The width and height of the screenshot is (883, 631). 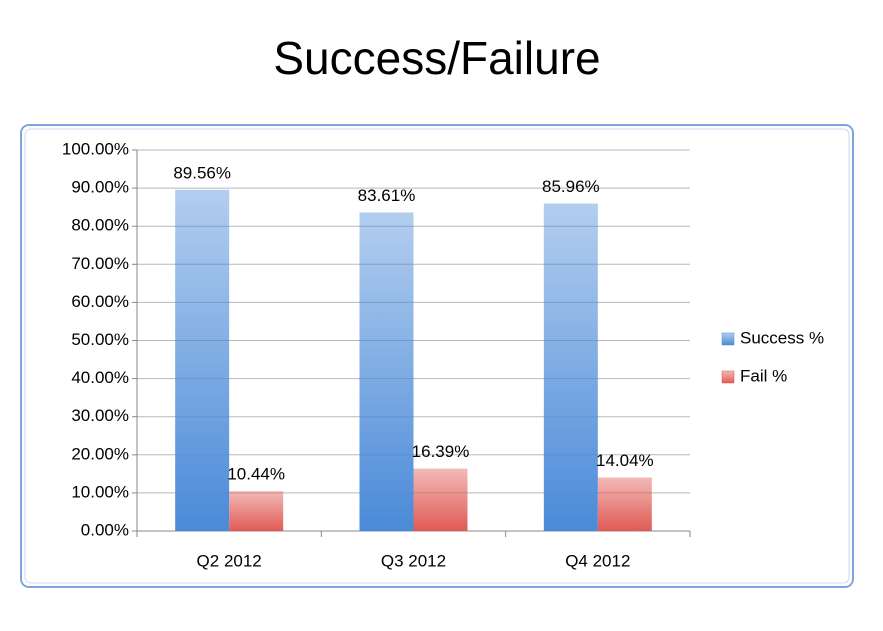 What do you see at coordinates (100, 415) in the screenshot?
I see `y-tick-label: 30.00%` at bounding box center [100, 415].